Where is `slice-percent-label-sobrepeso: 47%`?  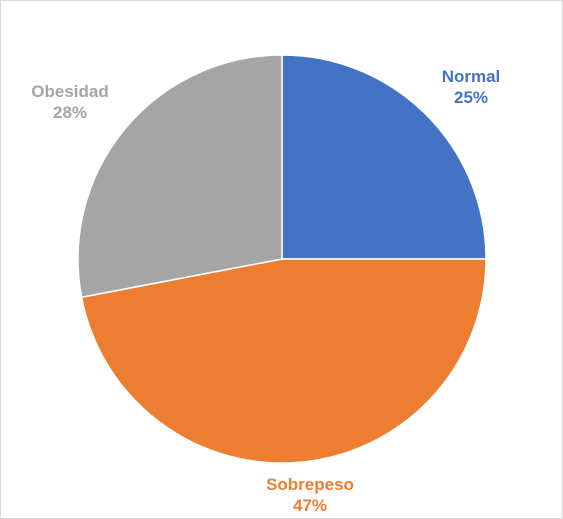
slice-percent-label-sobrepeso: 47% is located at coordinates (310, 505).